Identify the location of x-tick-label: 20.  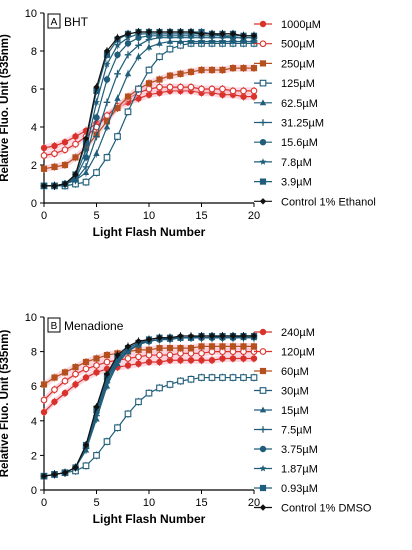
(254, 503).